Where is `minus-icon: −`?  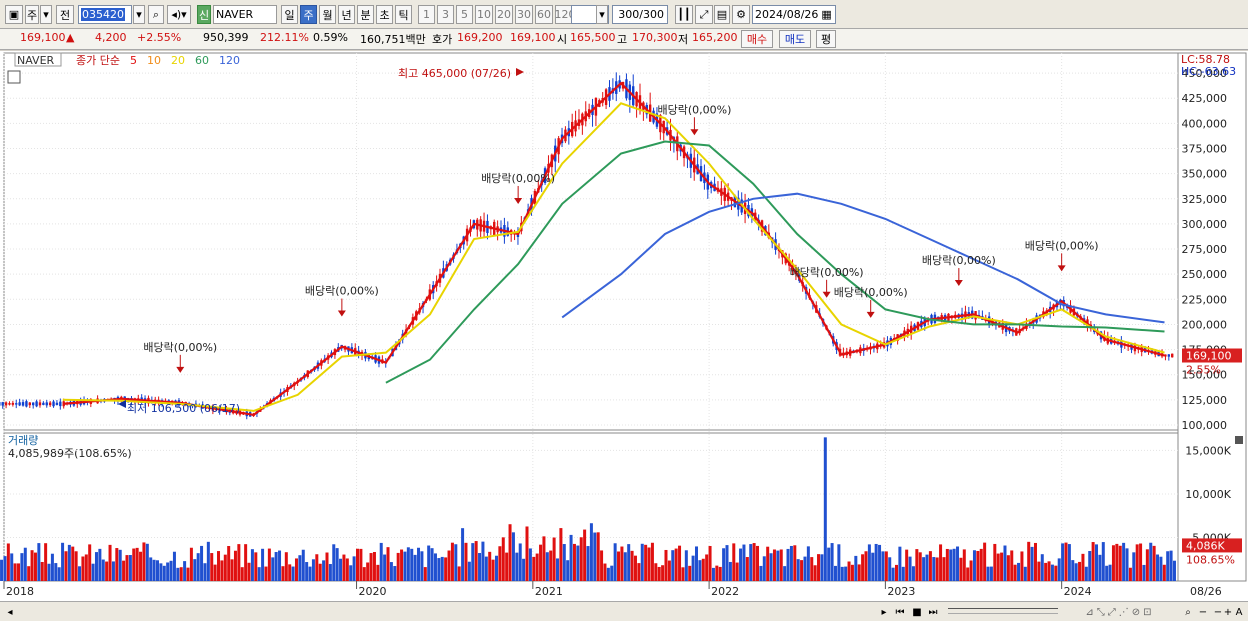
minus-icon: − is located at coordinates (1203, 612).